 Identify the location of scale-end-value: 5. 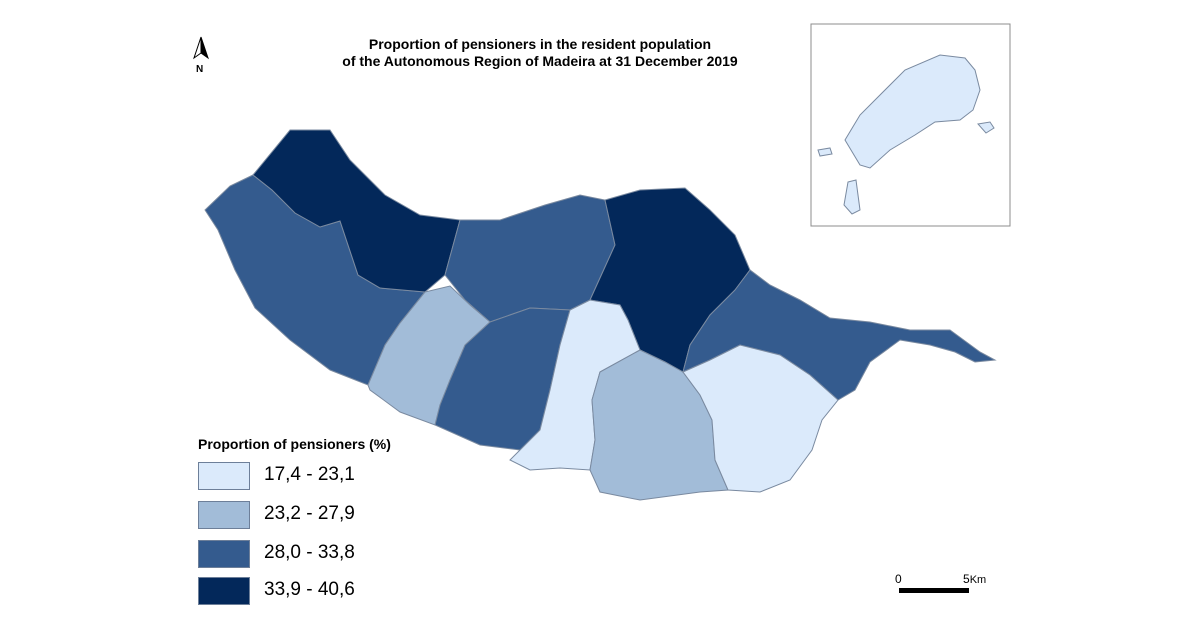
(966, 579).